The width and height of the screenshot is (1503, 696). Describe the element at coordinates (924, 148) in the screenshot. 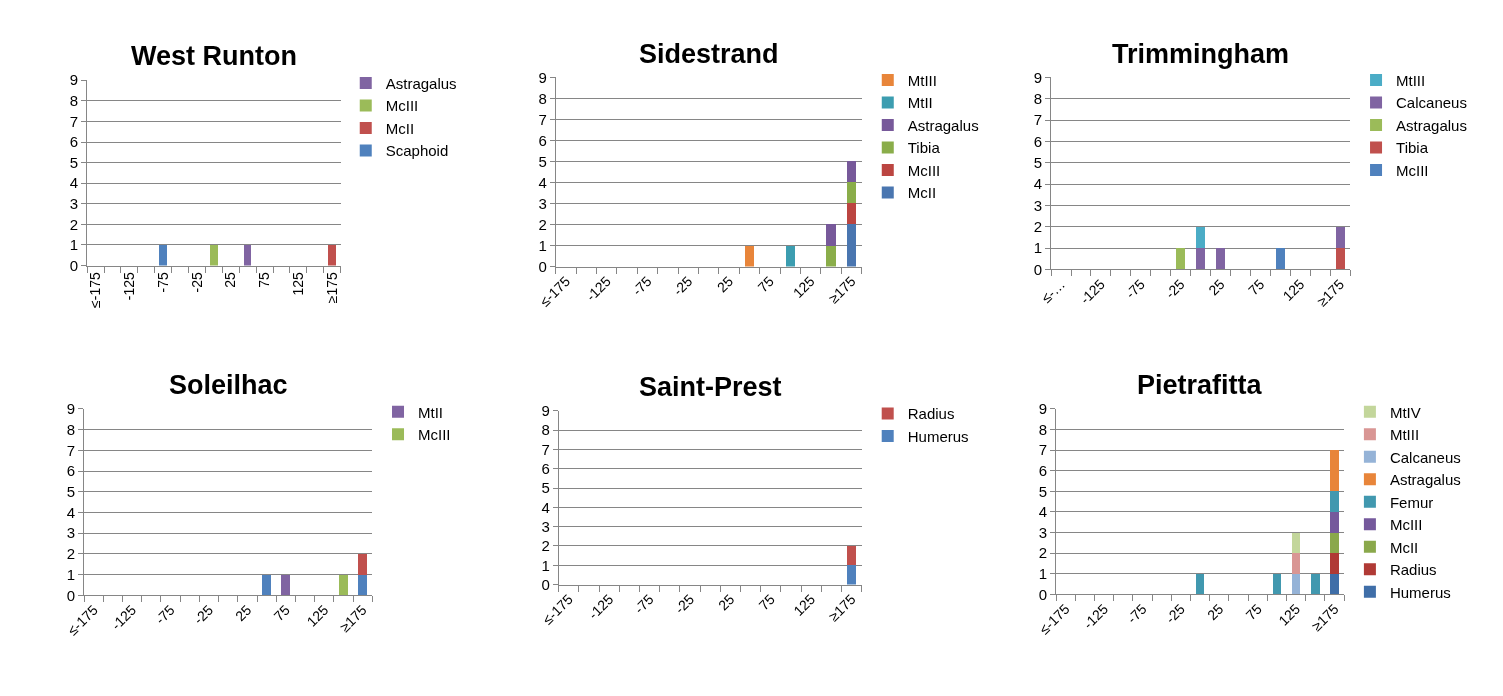

I see `legend-label: Tibia` at that location.